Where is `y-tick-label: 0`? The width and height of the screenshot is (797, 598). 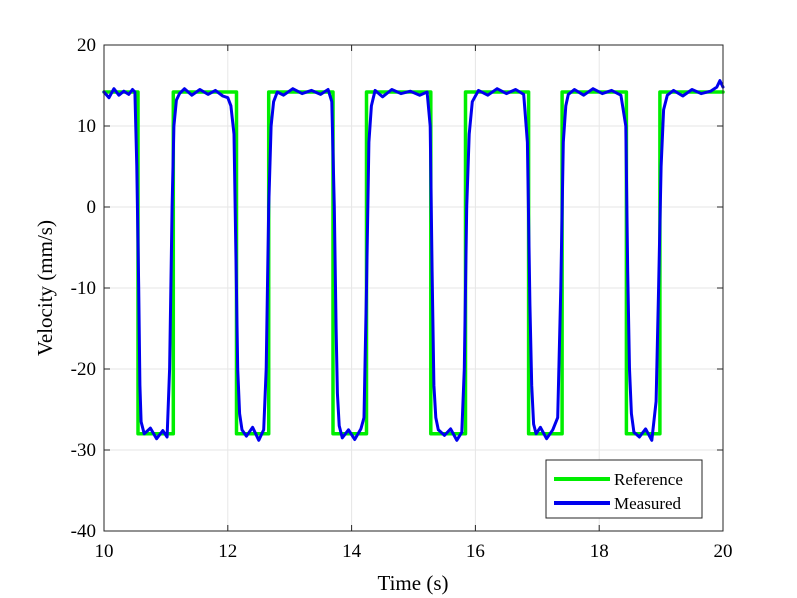 y-tick-label: 0 is located at coordinates (92, 207).